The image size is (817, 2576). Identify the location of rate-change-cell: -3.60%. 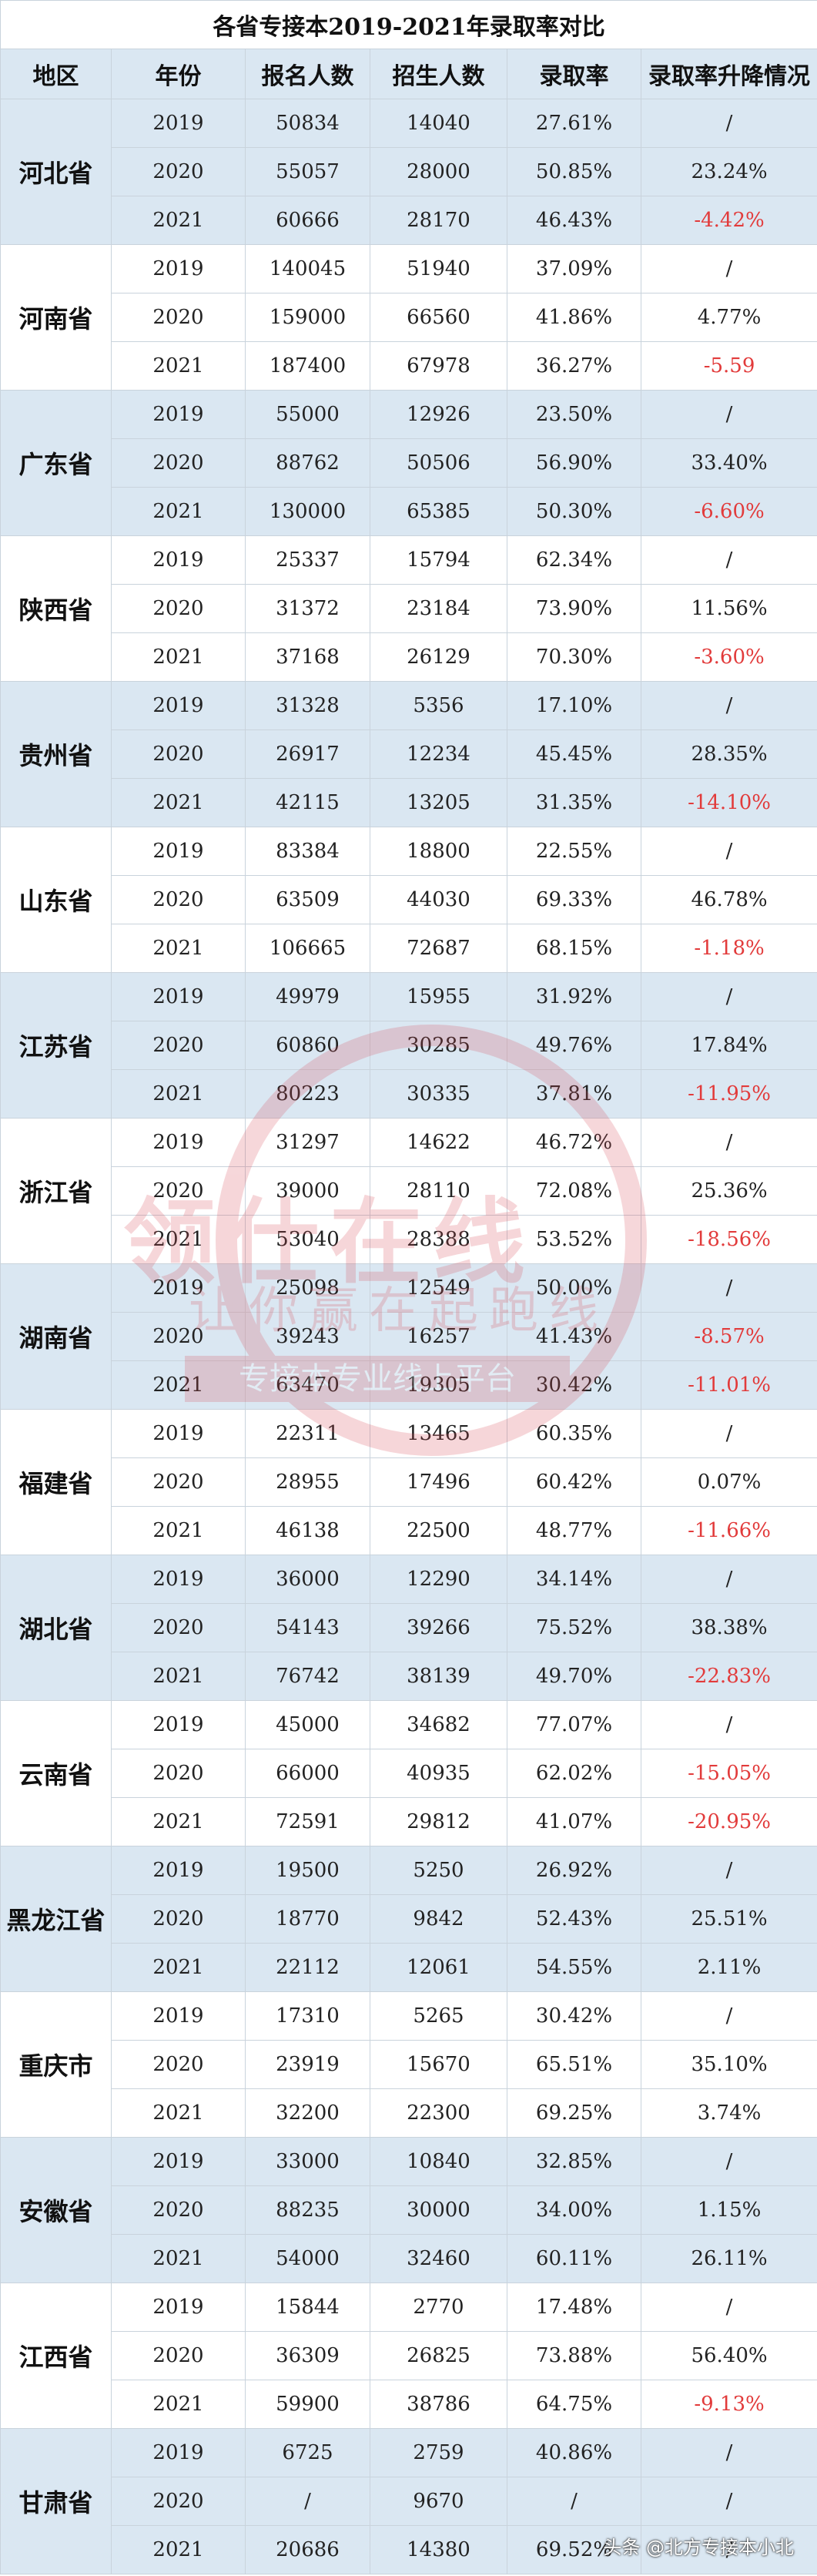
(728, 657).